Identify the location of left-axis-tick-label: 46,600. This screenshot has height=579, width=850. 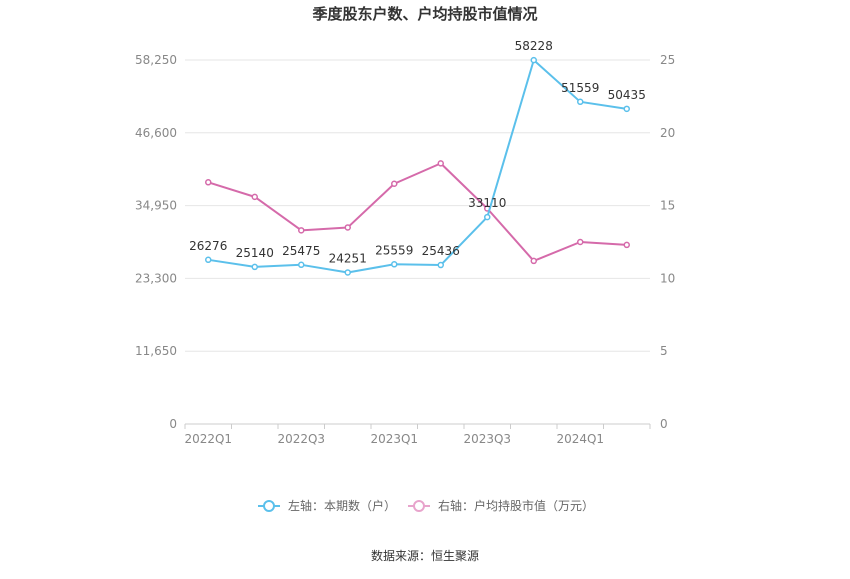
(156, 133).